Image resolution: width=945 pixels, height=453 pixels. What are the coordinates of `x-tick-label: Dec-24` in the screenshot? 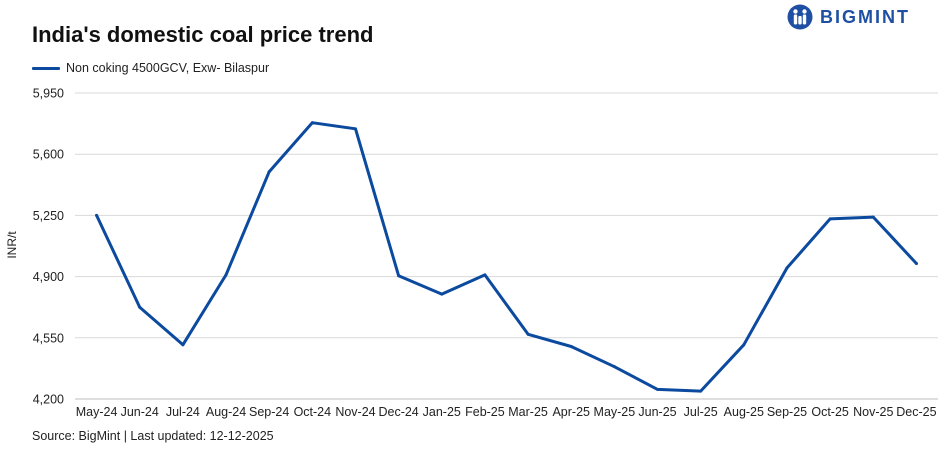 It's located at (398, 412).